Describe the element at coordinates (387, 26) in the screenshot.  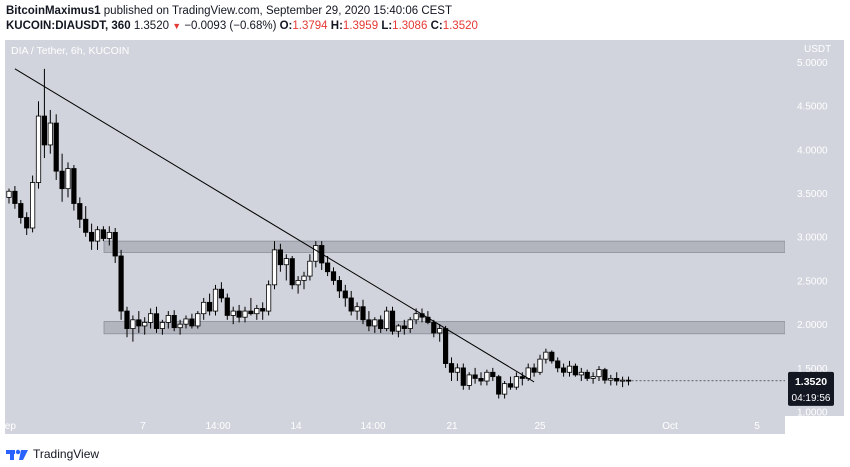
I see `low-label: L:` at that location.